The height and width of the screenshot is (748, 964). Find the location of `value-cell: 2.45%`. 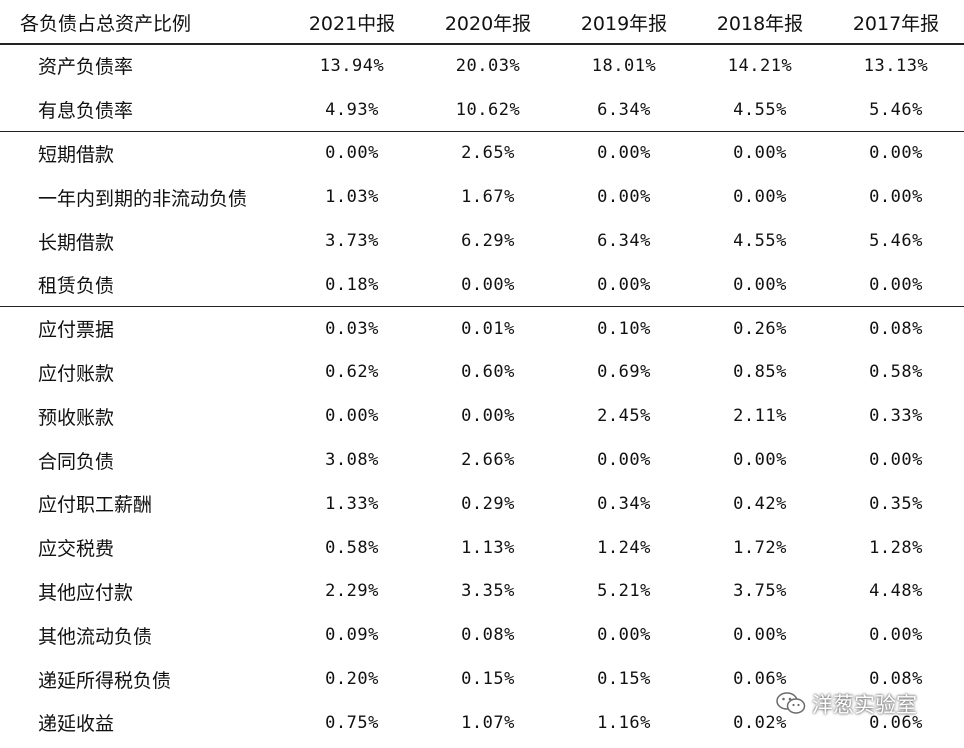

value-cell: 2.45% is located at coordinates (624, 416).